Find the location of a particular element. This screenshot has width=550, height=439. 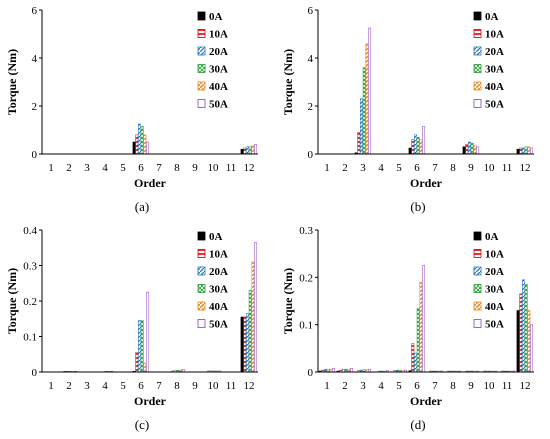

y-tick-label: 0.3 is located at coordinates (30, 267).